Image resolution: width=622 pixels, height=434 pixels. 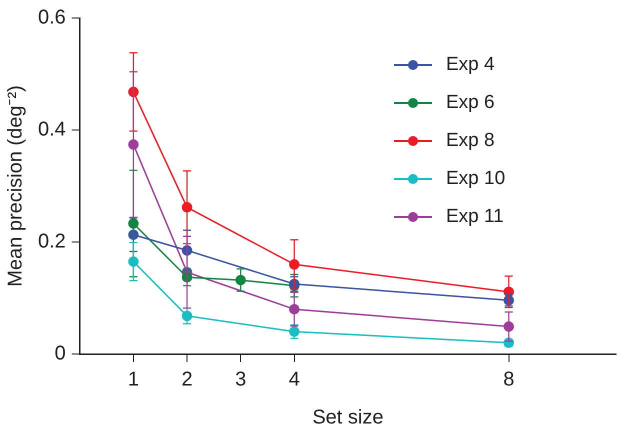 I want to click on x-tick-label: 1, so click(x=133, y=379).